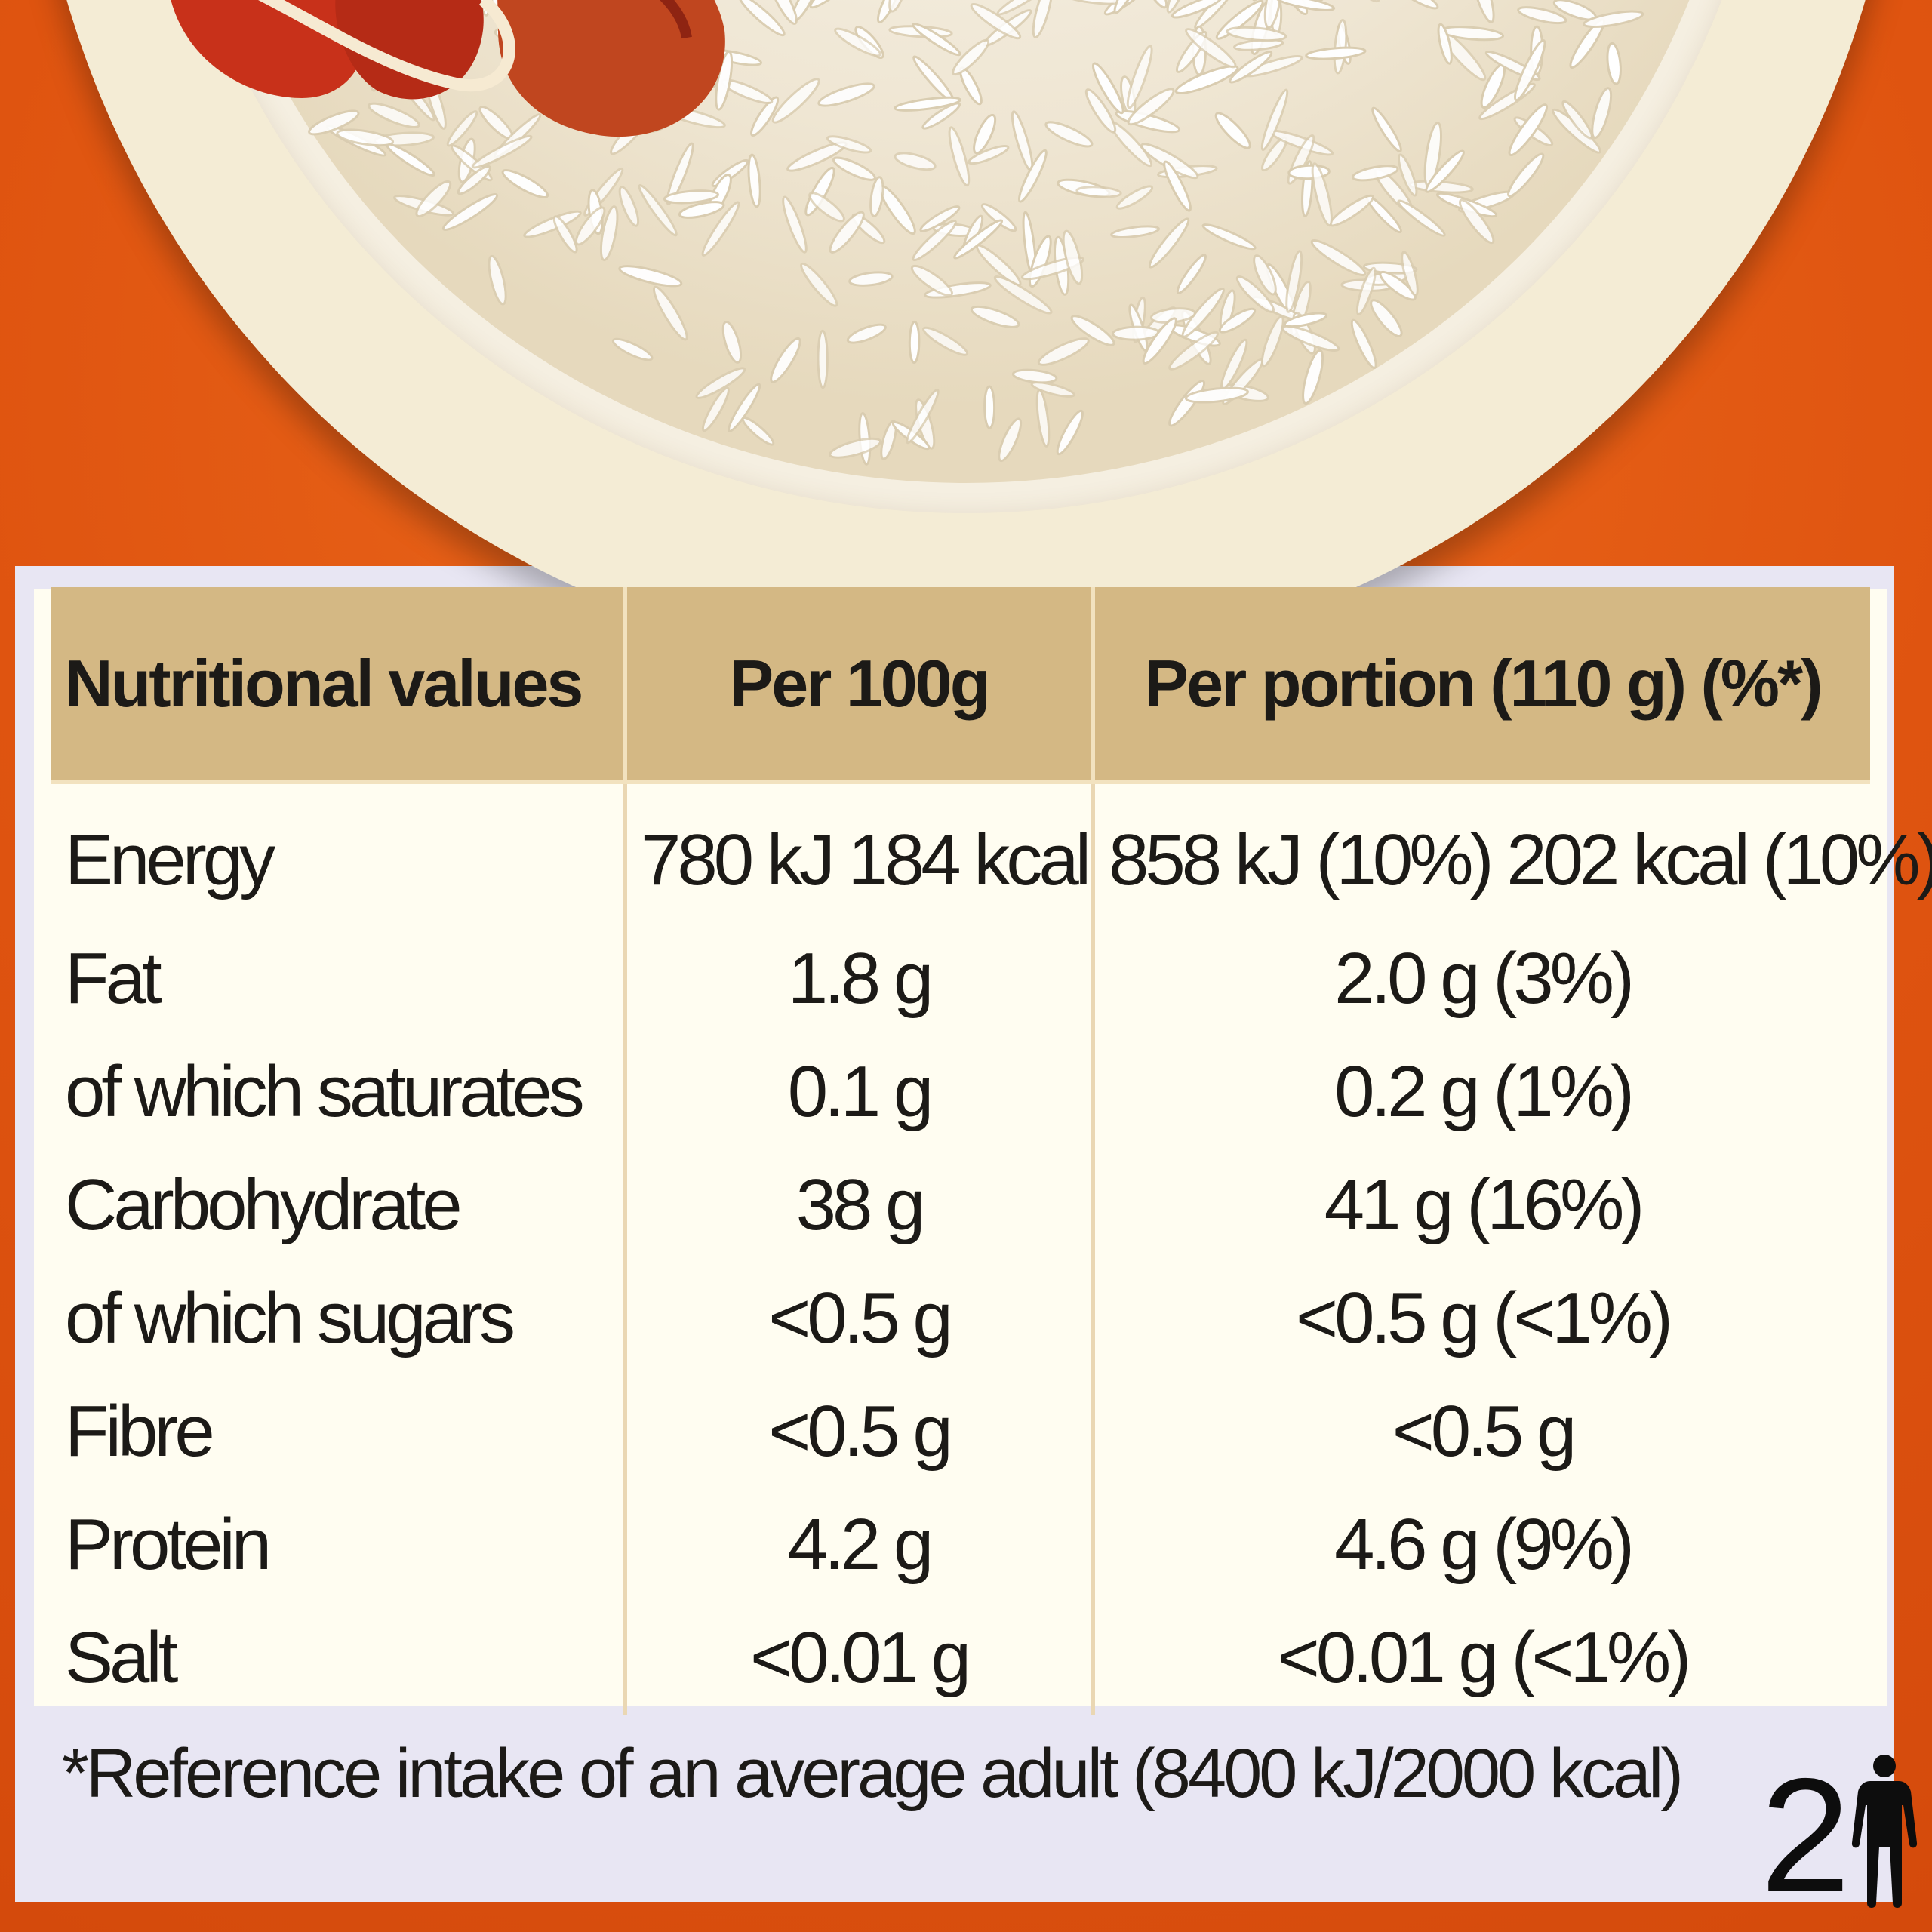 Image resolution: width=1932 pixels, height=1932 pixels. Describe the element at coordinates (860, 1205) in the screenshot. I see `per-100g-value: 38 g` at that location.